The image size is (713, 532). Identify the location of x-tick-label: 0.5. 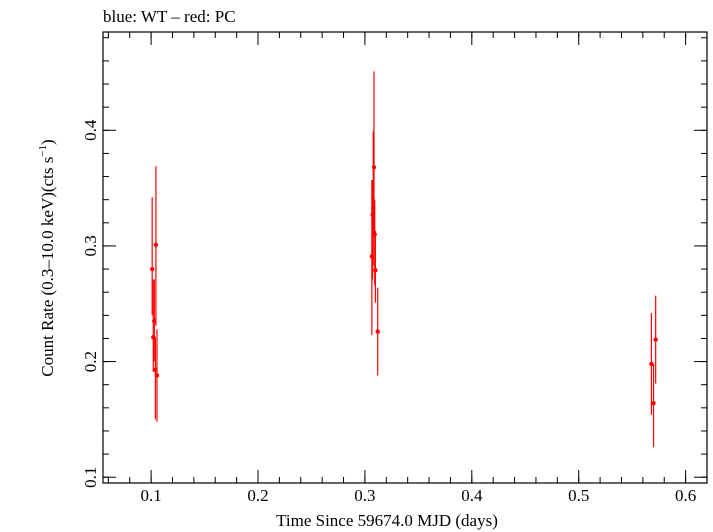
(578, 495).